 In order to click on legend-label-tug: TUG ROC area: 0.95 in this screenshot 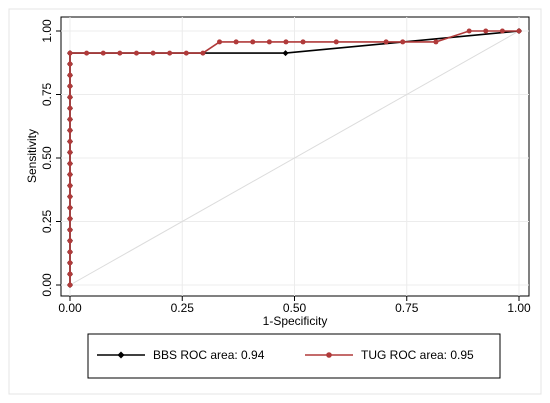, I will do `click(417, 355)`.